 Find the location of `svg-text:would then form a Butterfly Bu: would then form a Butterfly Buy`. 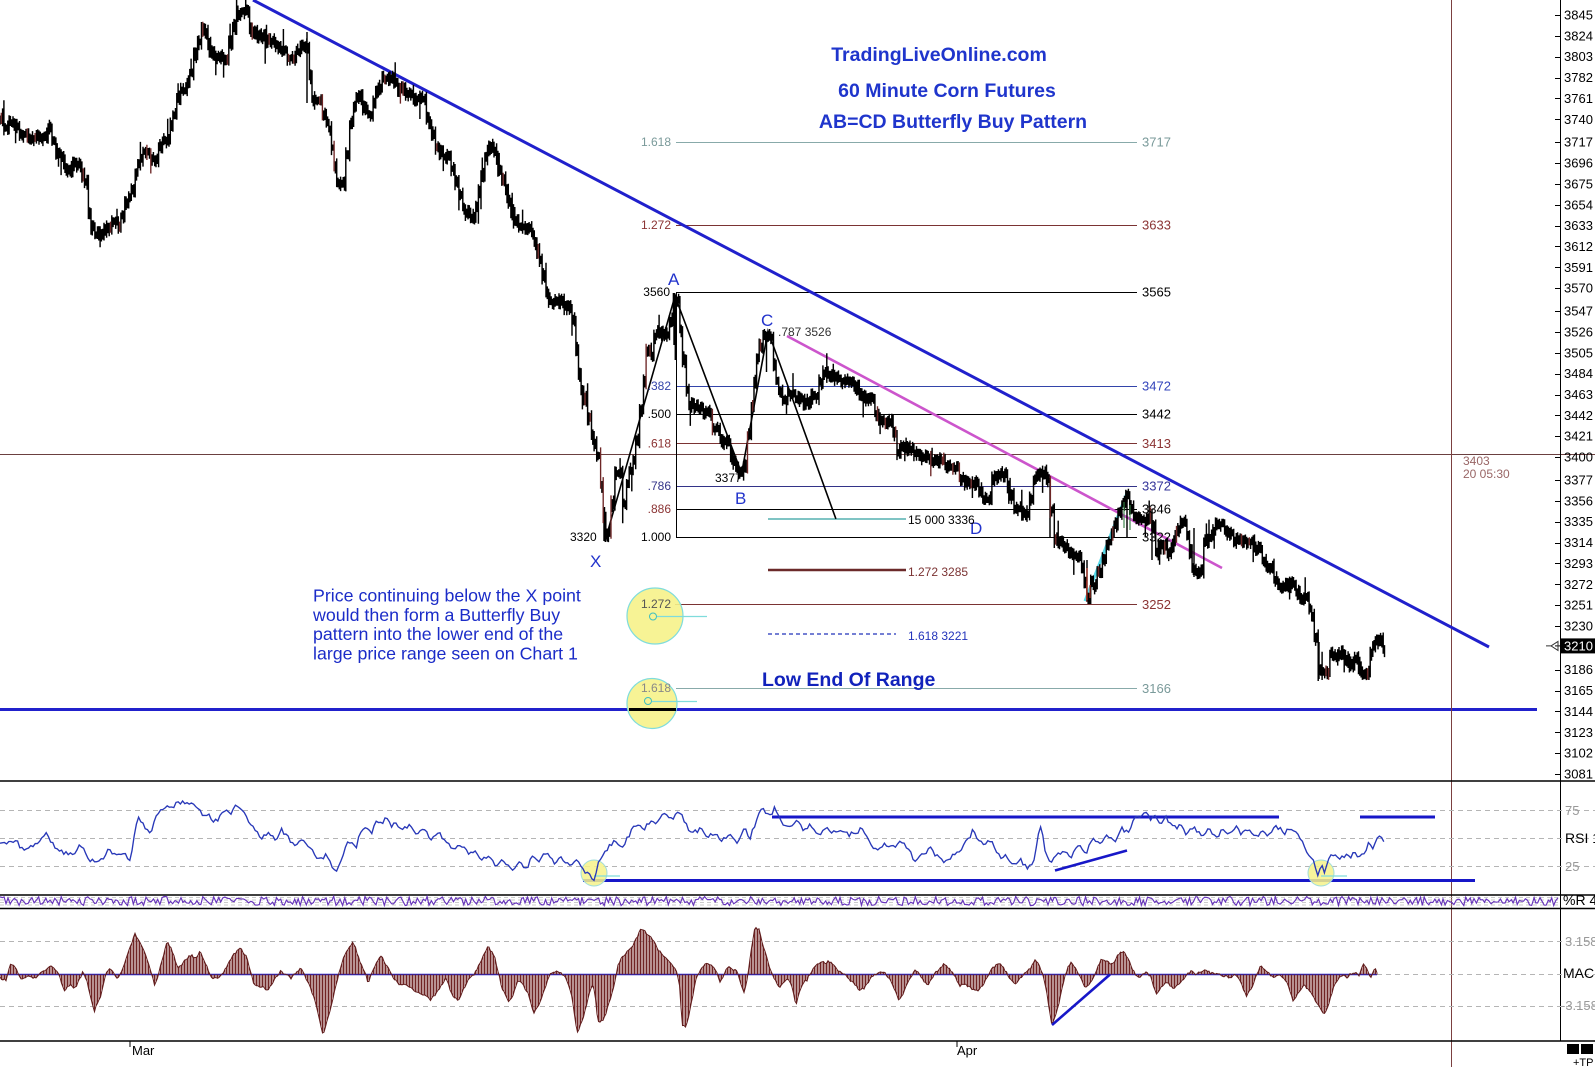

svg-text:would then form a Butterfly Bu: would then form a Butterfly Buy is located at coordinates (436, 615).